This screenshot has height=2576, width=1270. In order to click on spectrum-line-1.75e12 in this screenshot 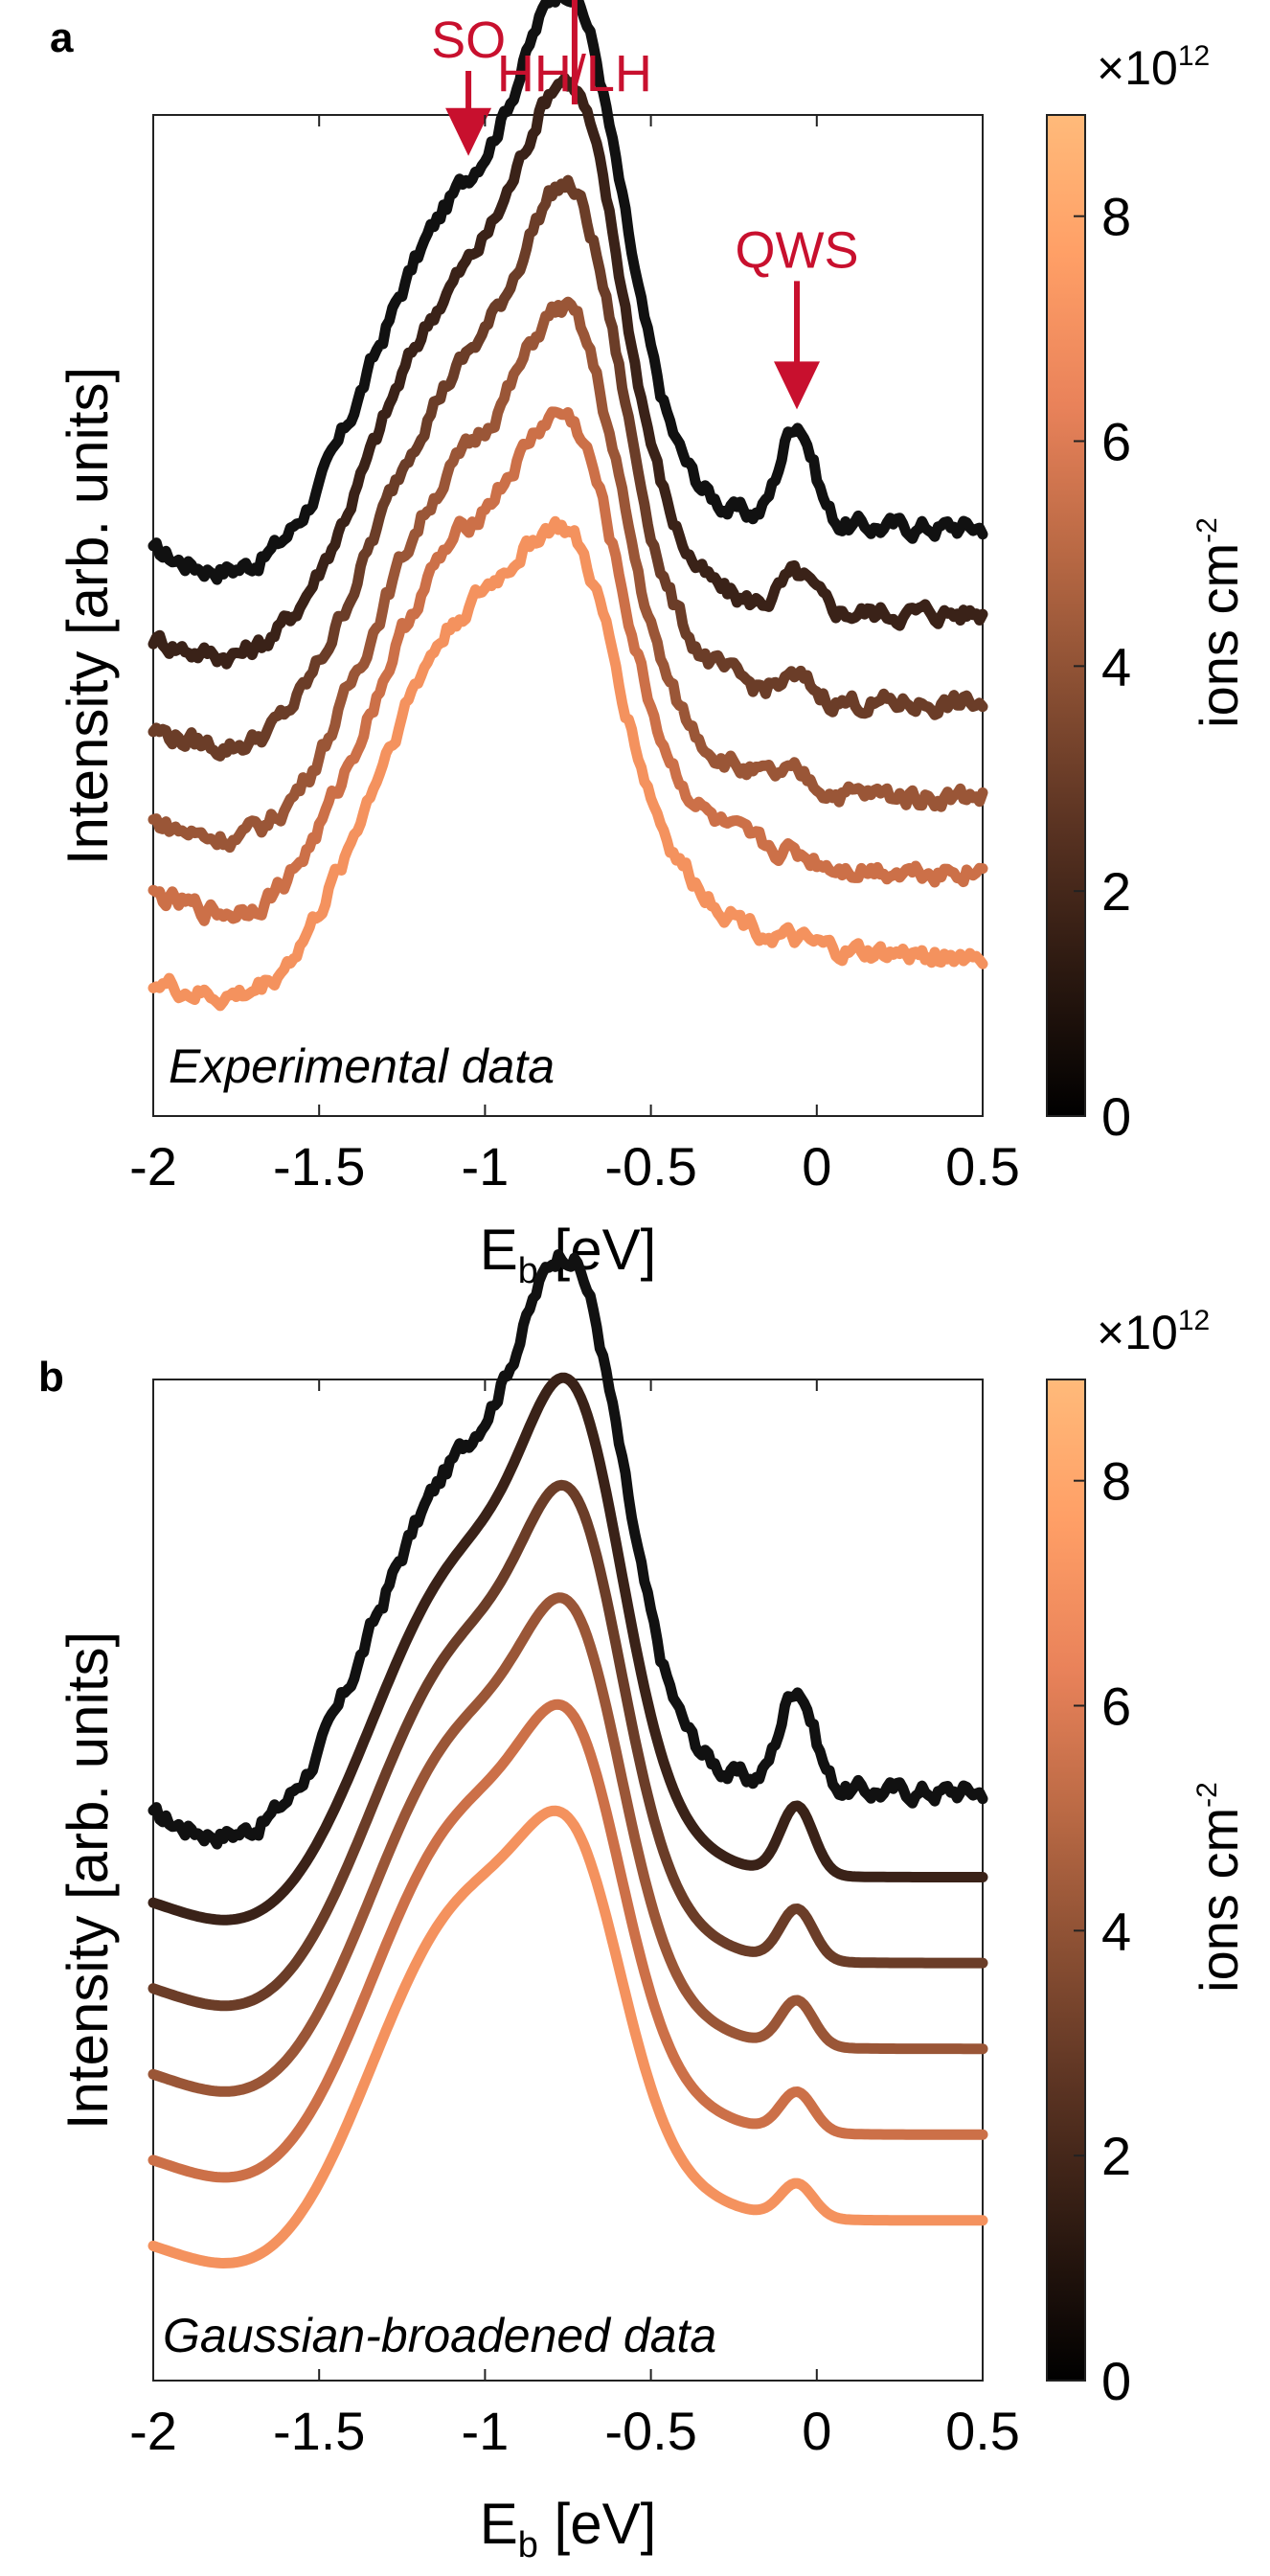, I will do `click(567, 1649)`.